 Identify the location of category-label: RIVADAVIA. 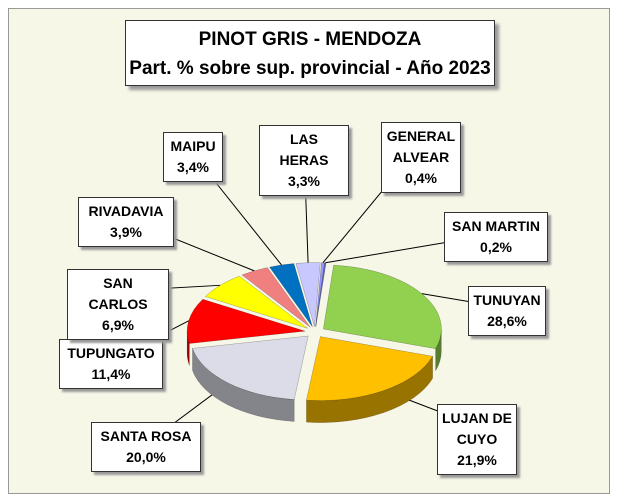
(126, 211).